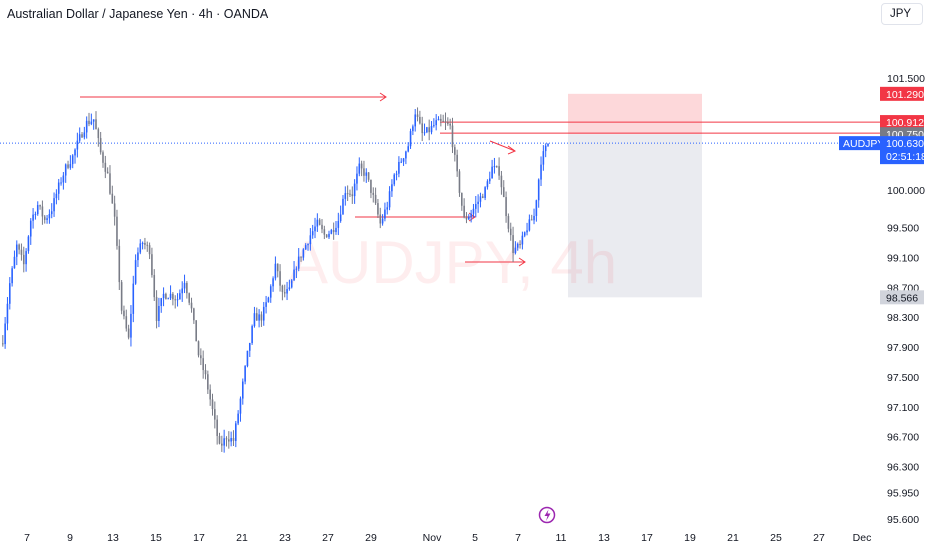 This screenshot has height=550, width=932. I want to click on y-tick-label: 98.300, so click(903, 318).